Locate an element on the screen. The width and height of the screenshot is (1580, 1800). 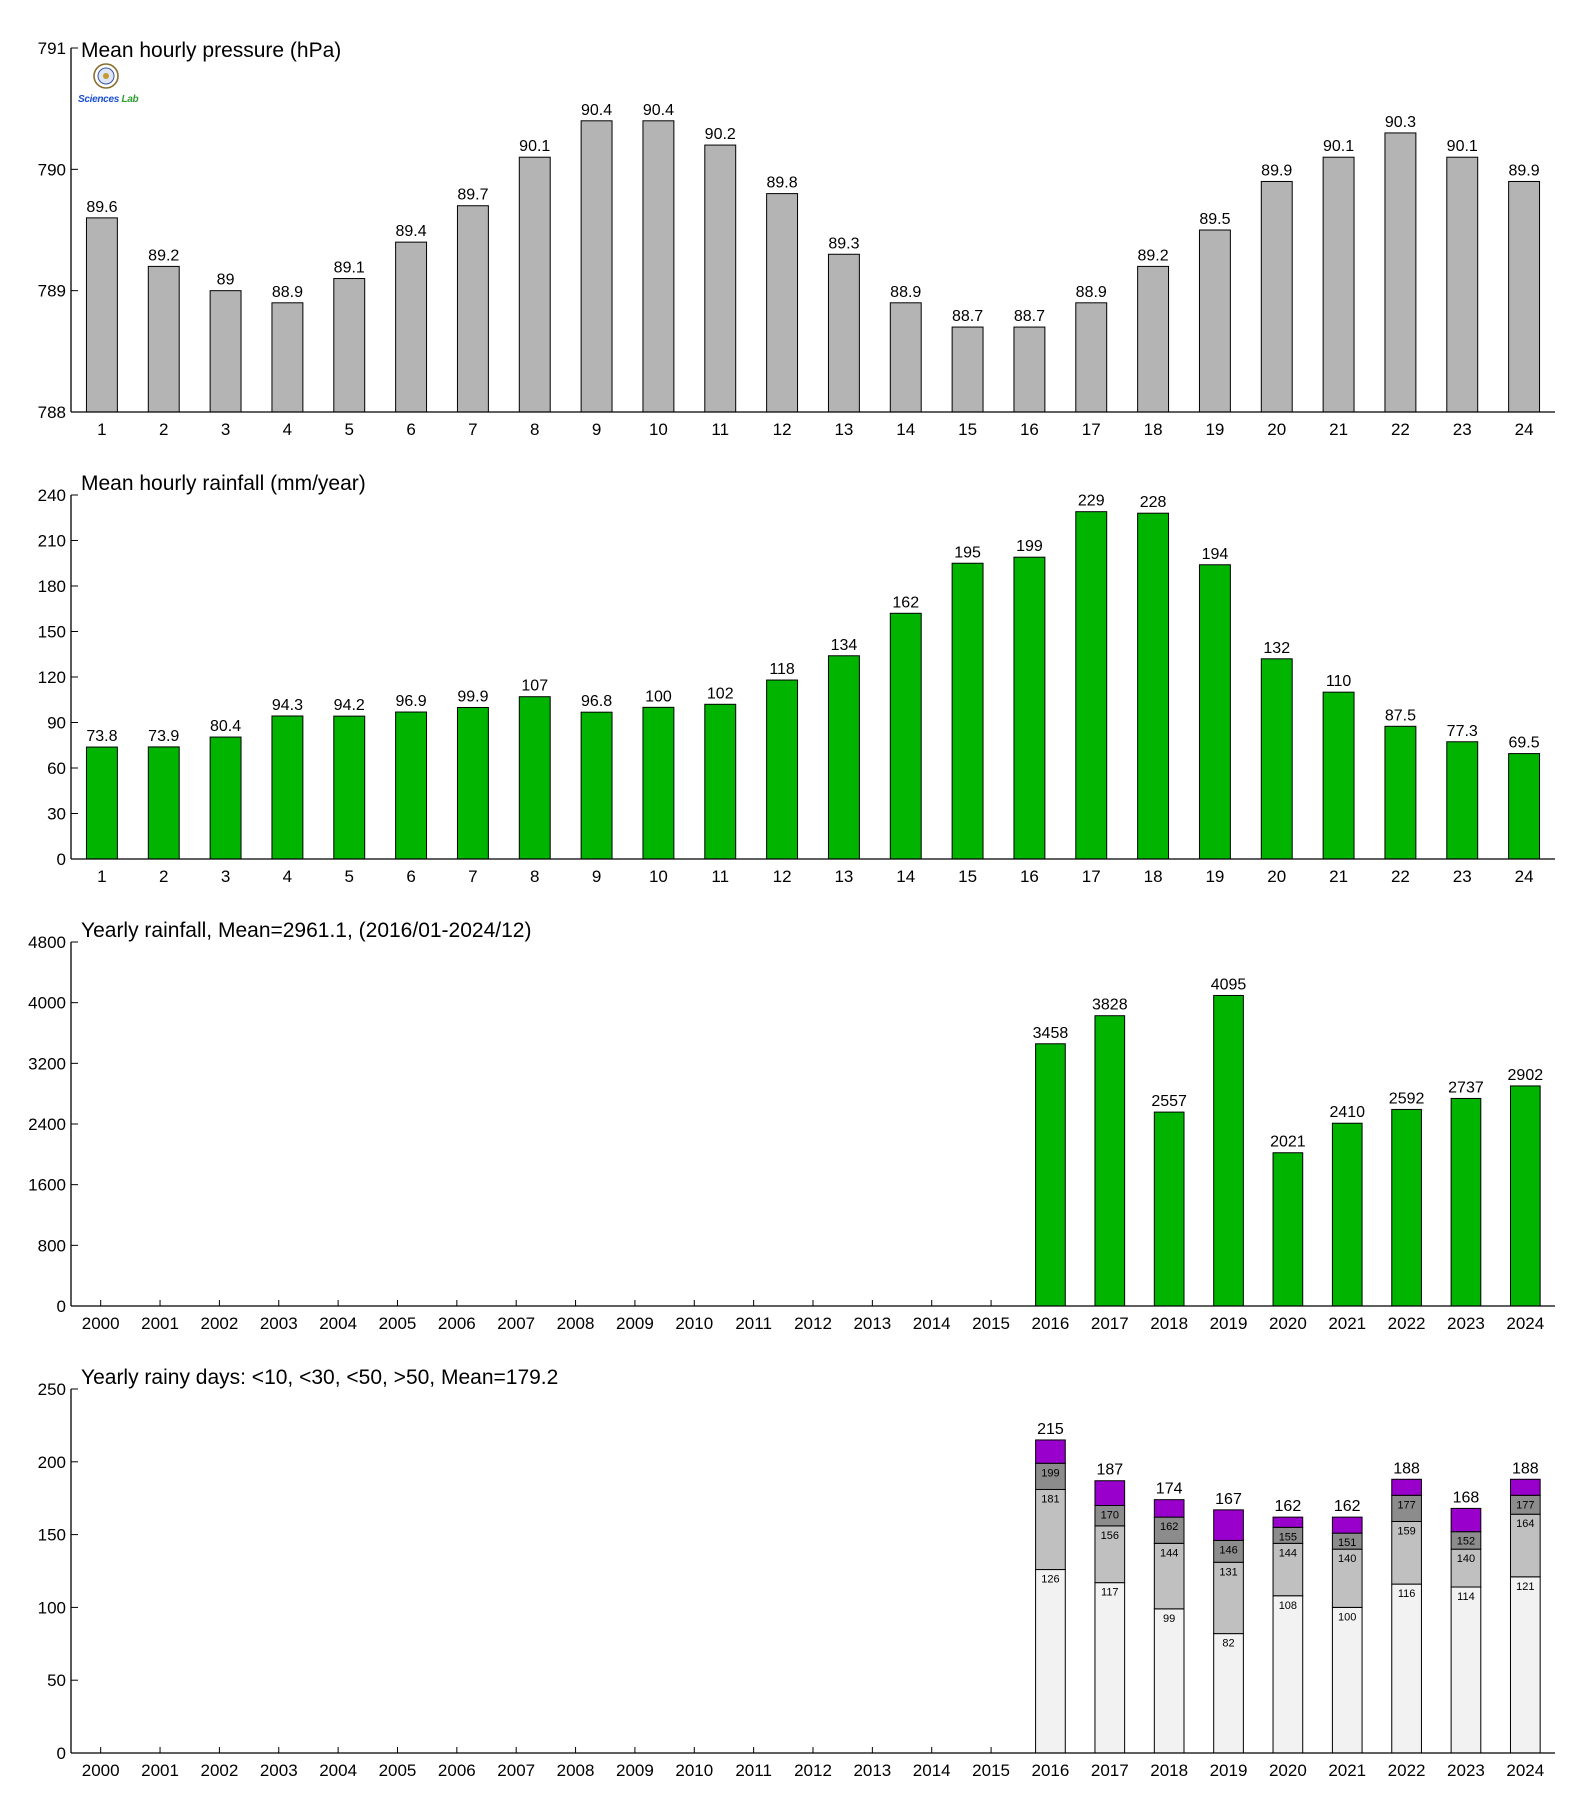
x-tick-label: 2006 is located at coordinates (457, 1770).